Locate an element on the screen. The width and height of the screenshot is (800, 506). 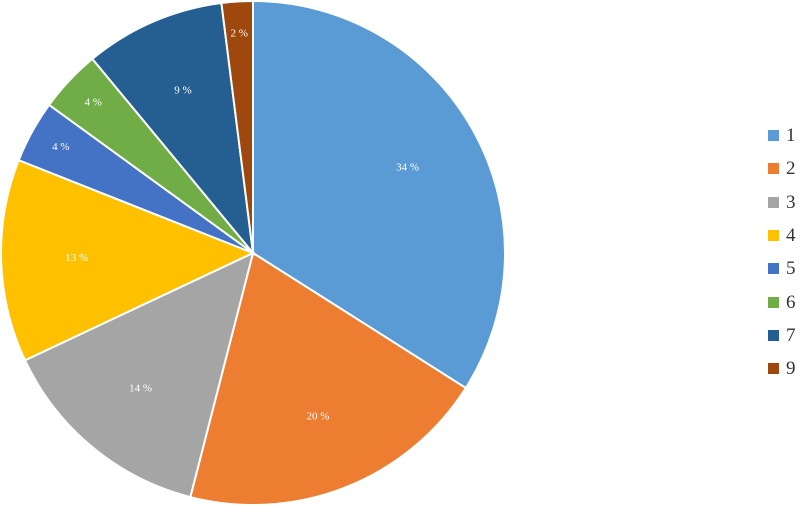
legend-label: 5 is located at coordinates (791, 269).